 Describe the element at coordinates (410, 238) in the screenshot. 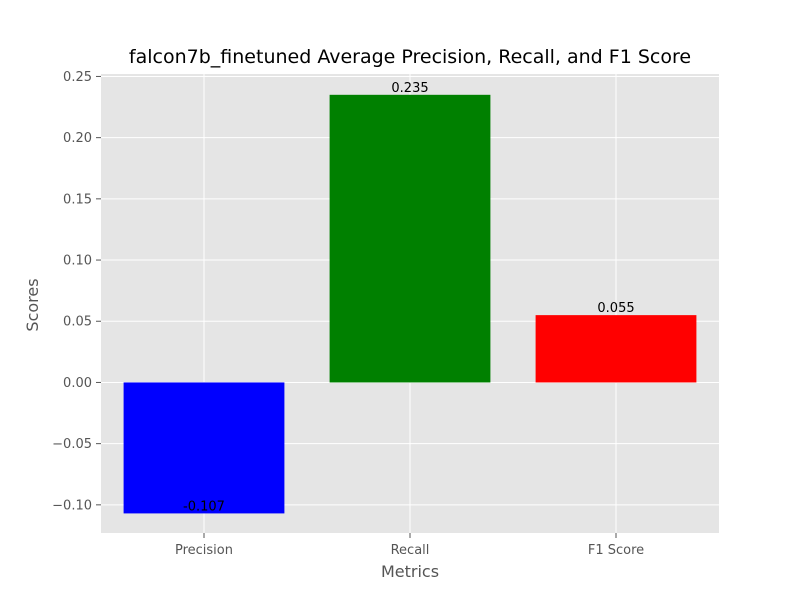

I see `bar-recall` at that location.